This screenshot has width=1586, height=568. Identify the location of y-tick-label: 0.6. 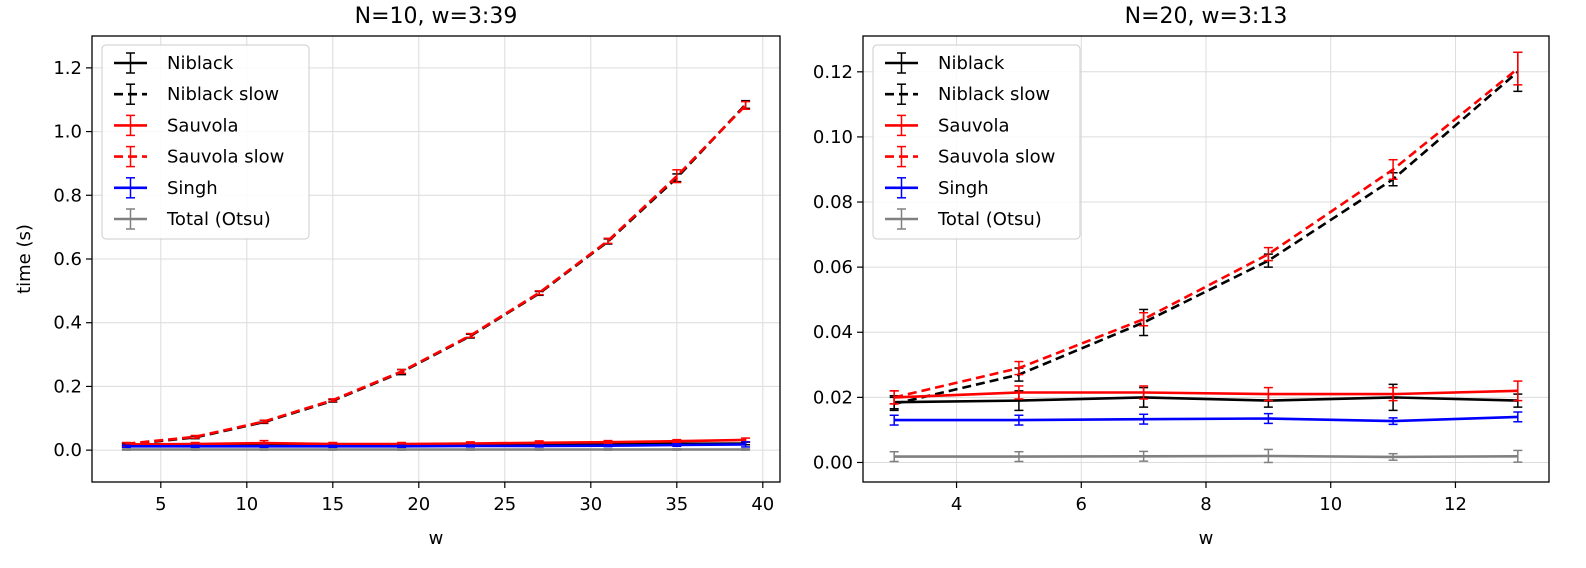
(67, 259).